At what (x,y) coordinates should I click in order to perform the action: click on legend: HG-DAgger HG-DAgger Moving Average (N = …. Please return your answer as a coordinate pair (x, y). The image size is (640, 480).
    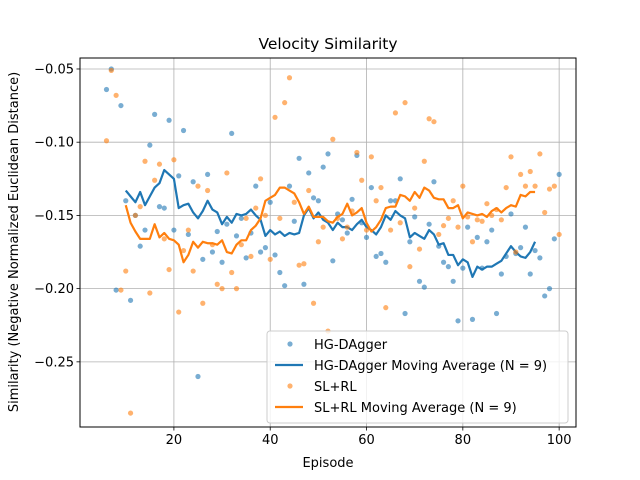
    Looking at the image, I should click on (417, 377).